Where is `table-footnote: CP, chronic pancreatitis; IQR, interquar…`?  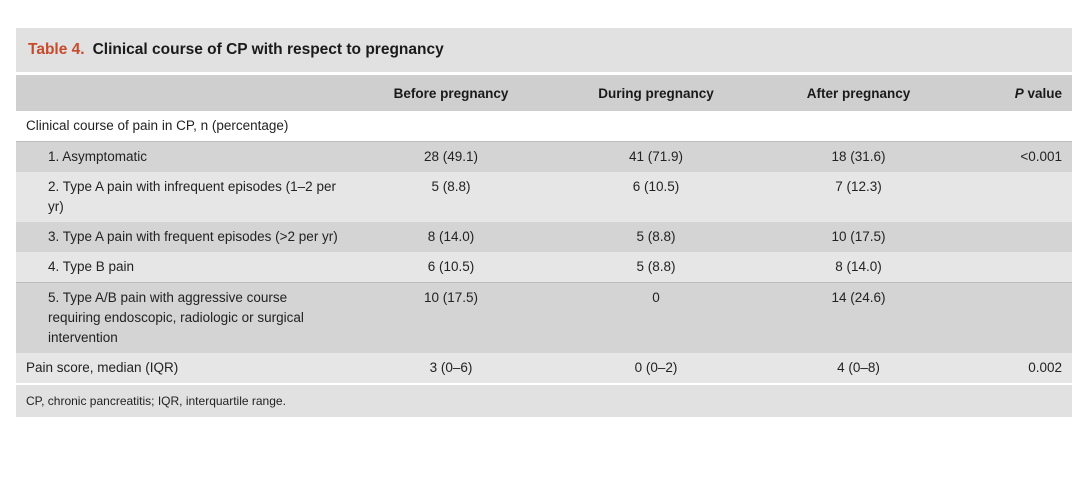
table-footnote: CP, chronic pancreatitis; IQR, interquar… is located at coordinates (544, 400).